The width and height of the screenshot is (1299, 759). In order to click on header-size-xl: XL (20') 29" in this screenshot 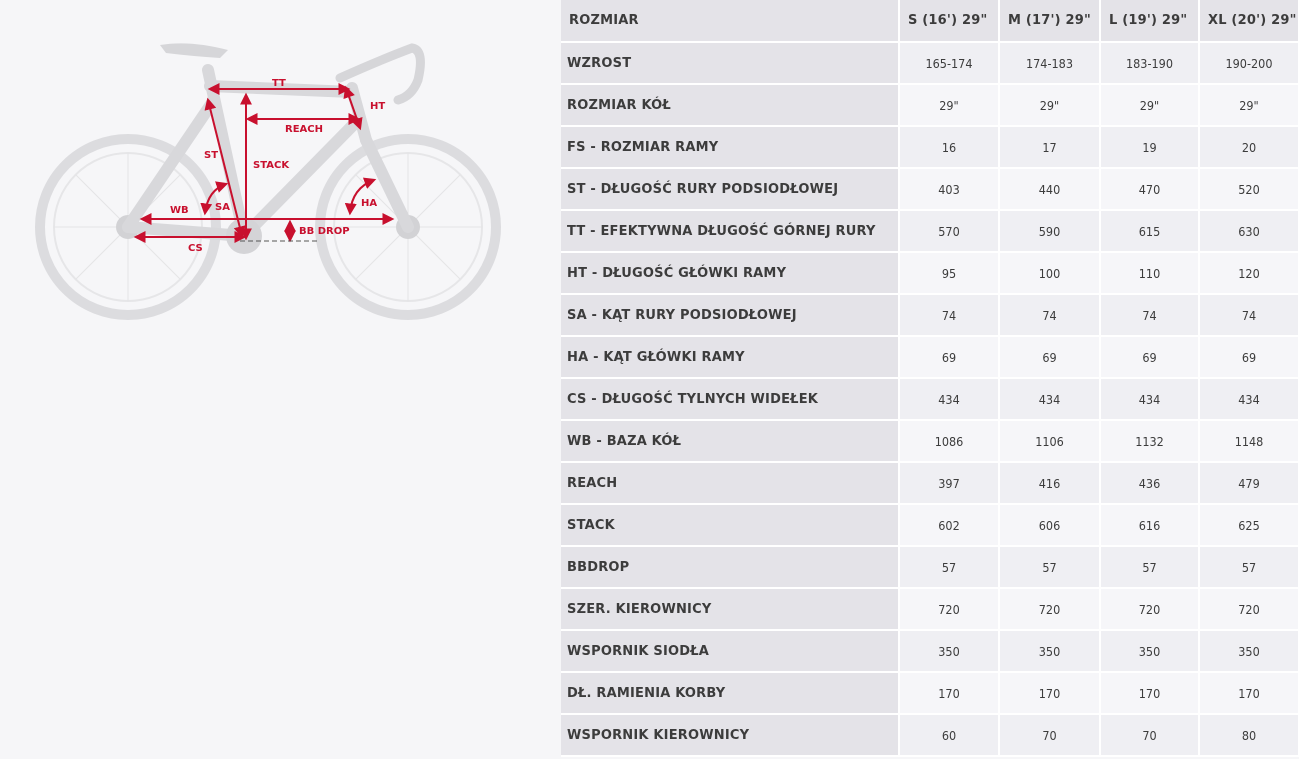, I will do `click(1249, 21)`.